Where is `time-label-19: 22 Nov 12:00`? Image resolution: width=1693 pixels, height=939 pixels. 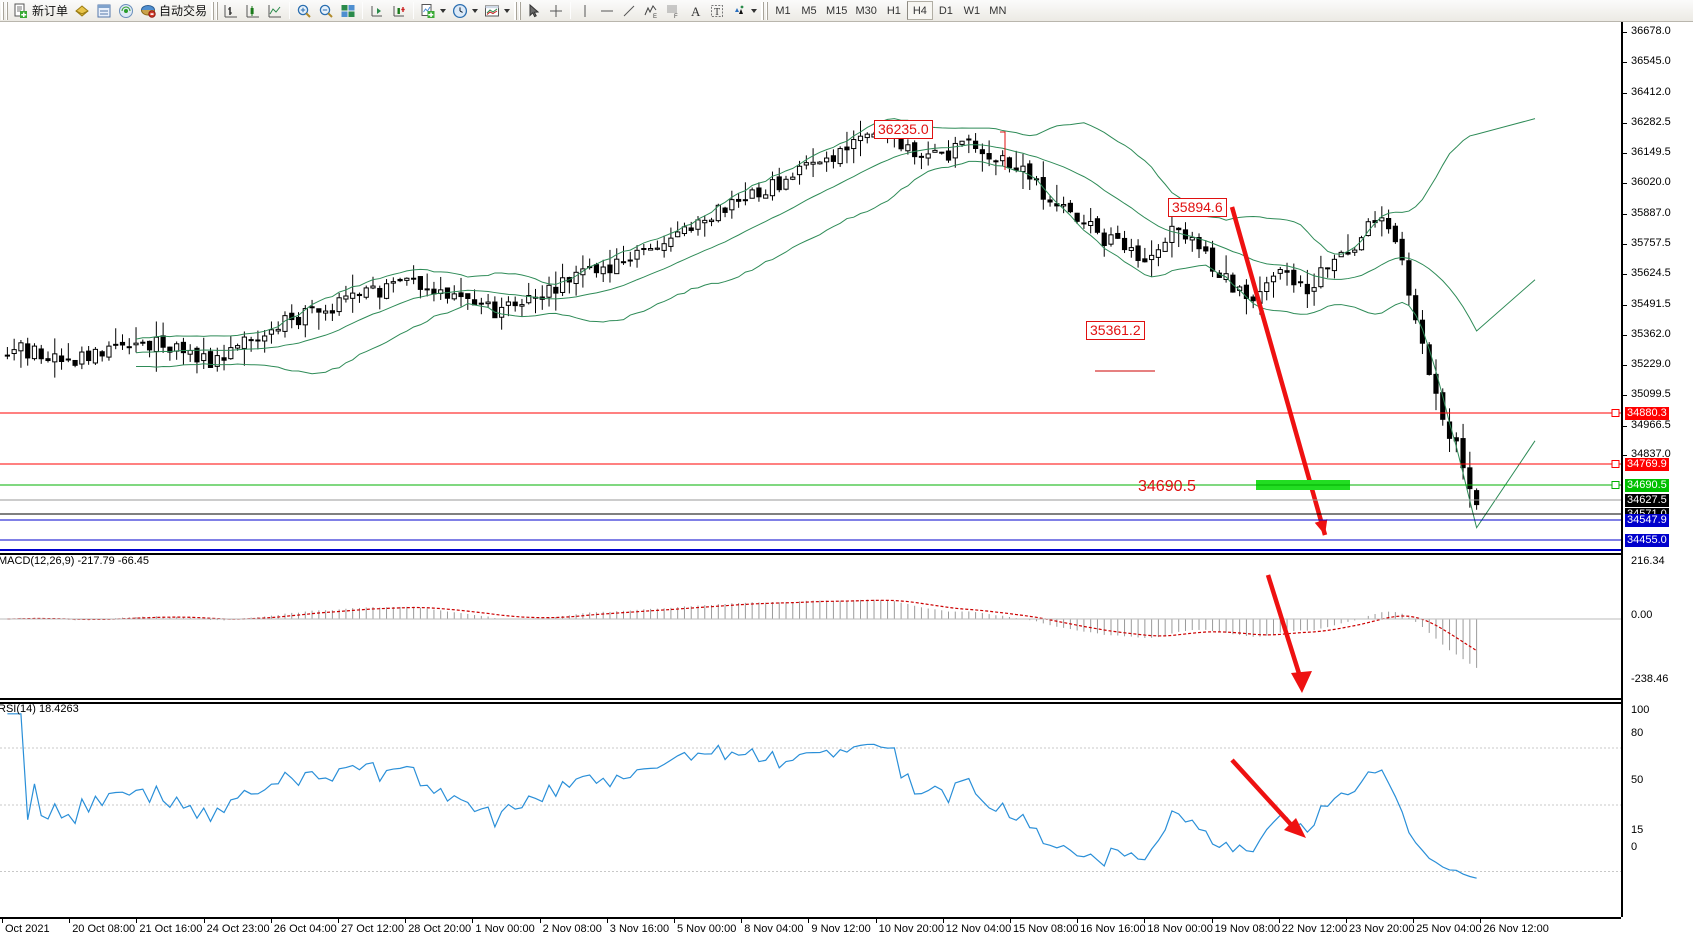 time-label-19: 22 Nov 12:00 is located at coordinates (1314, 929).